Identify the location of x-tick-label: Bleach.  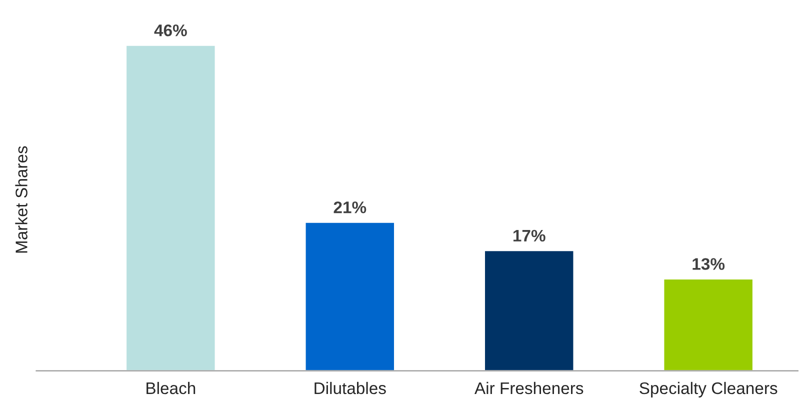
(171, 388).